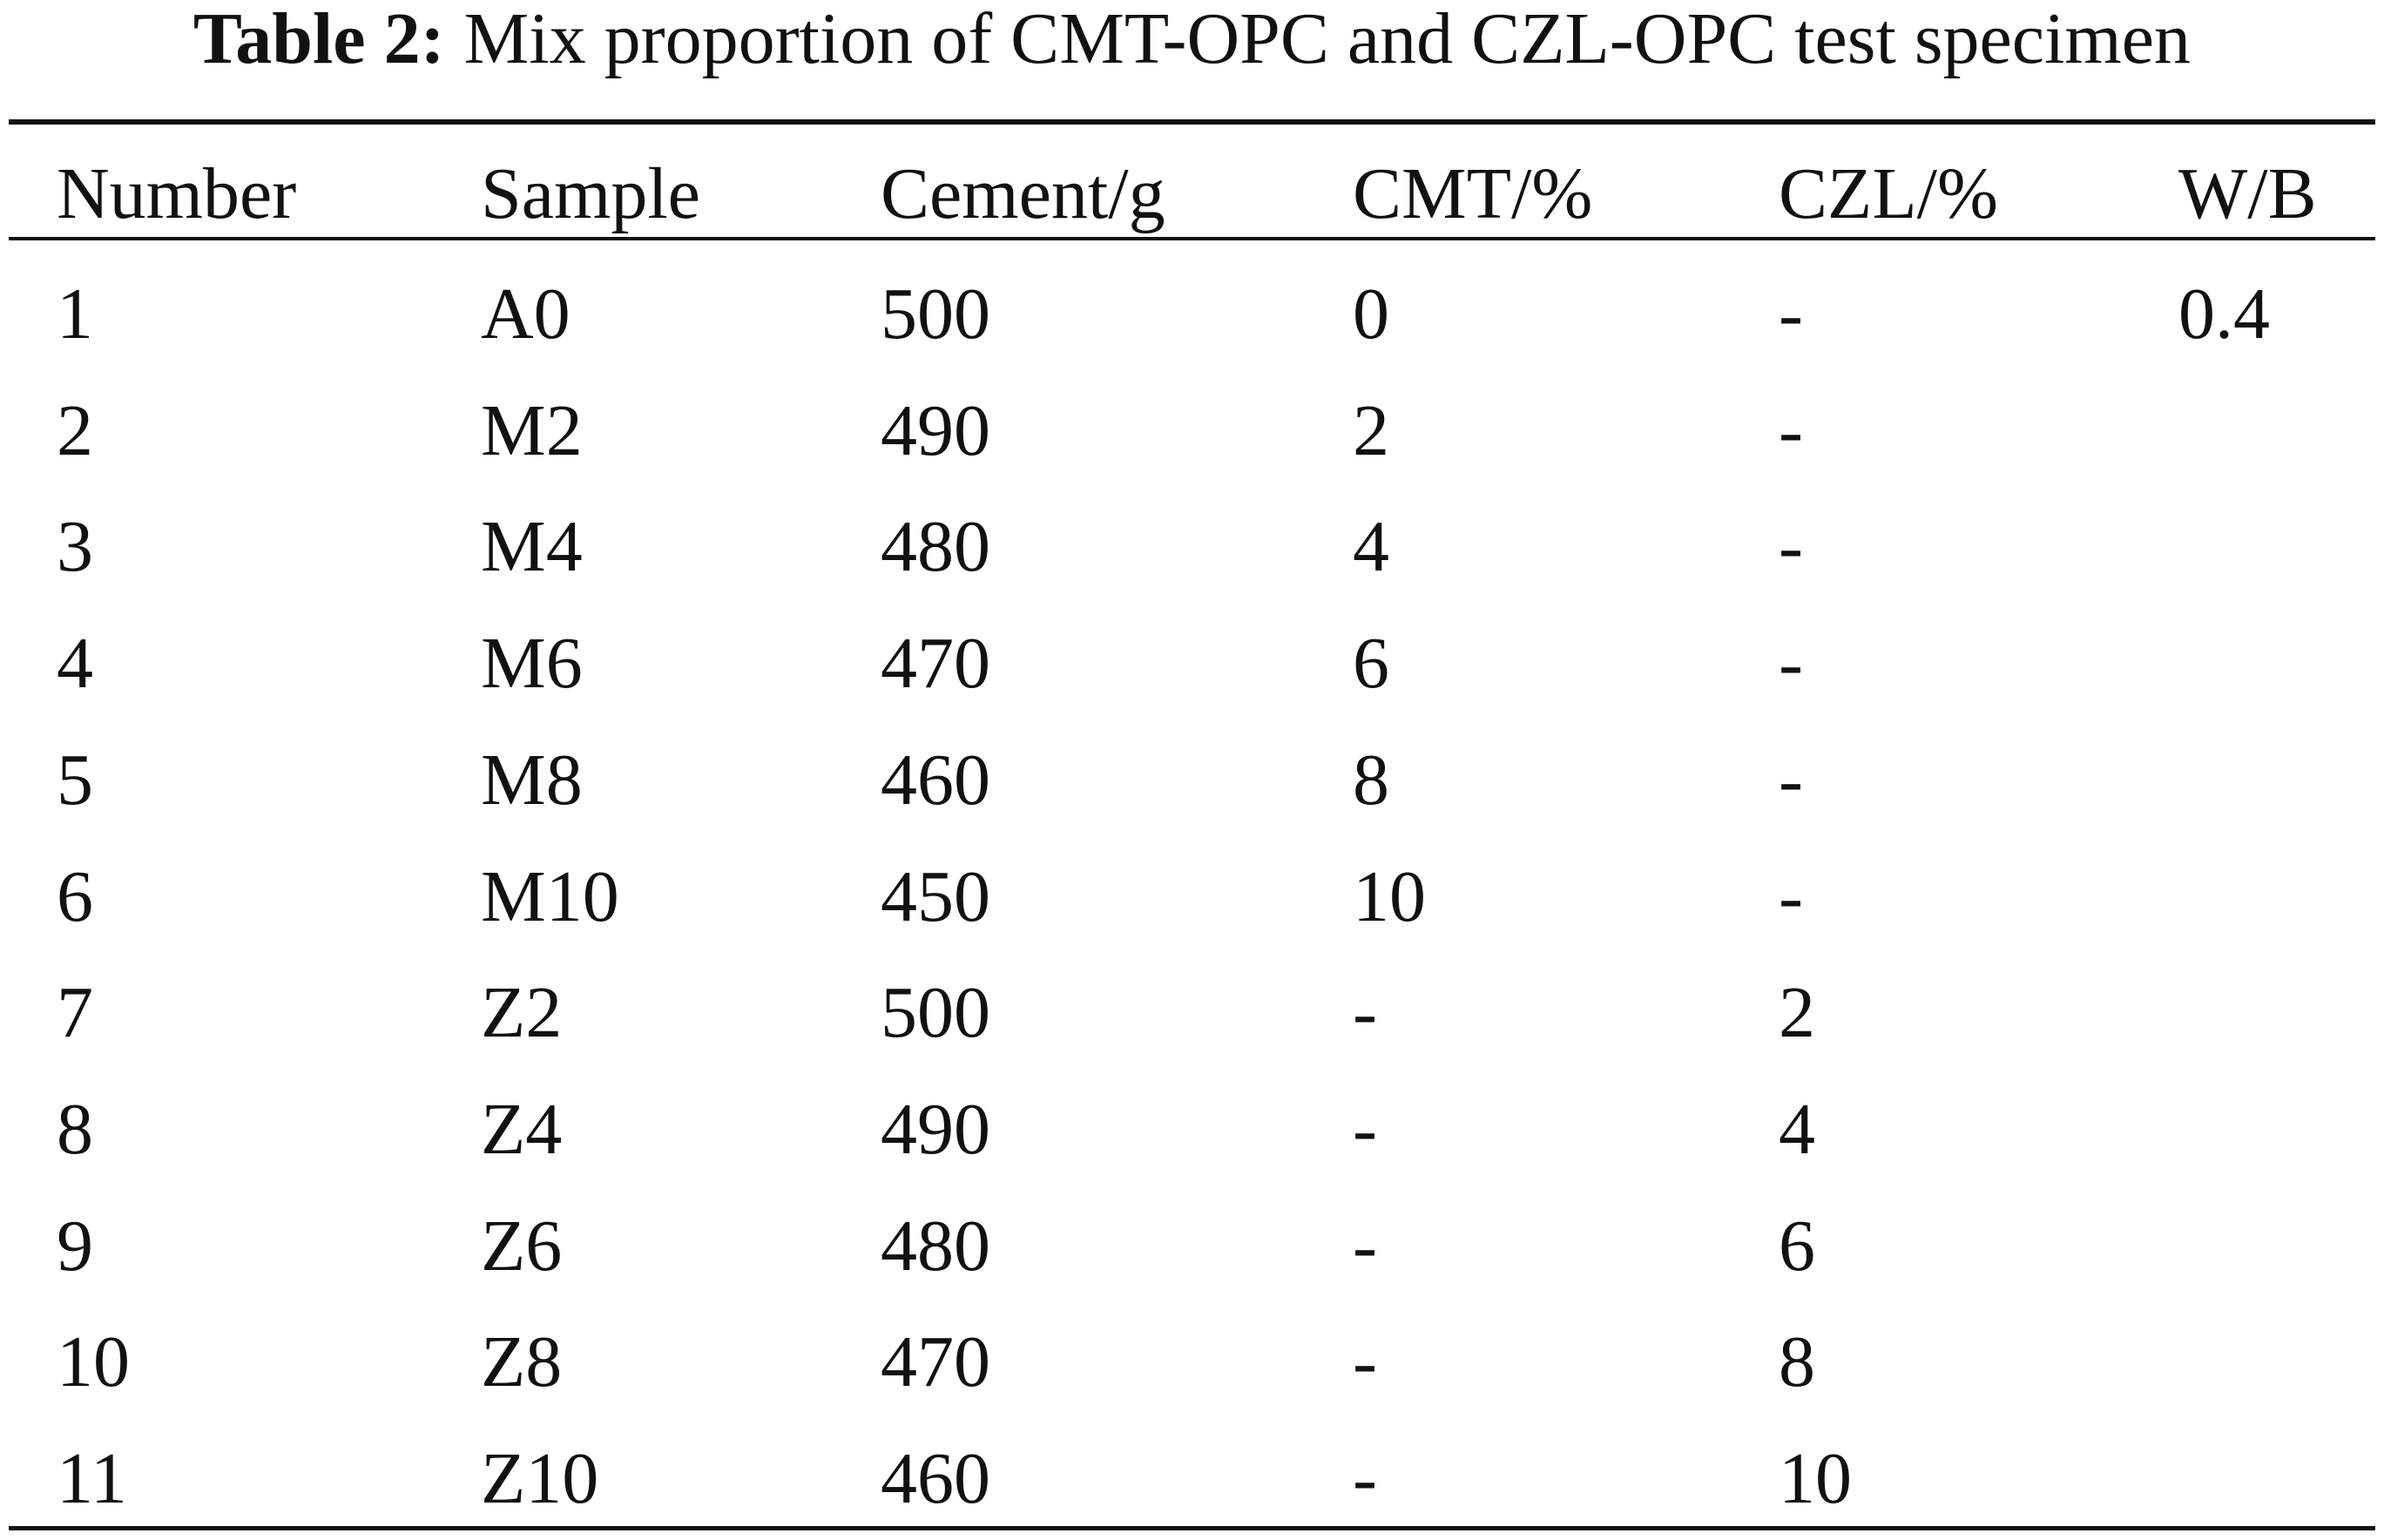  What do you see at coordinates (1371, 314) in the screenshot?
I see `table-cell: 0` at bounding box center [1371, 314].